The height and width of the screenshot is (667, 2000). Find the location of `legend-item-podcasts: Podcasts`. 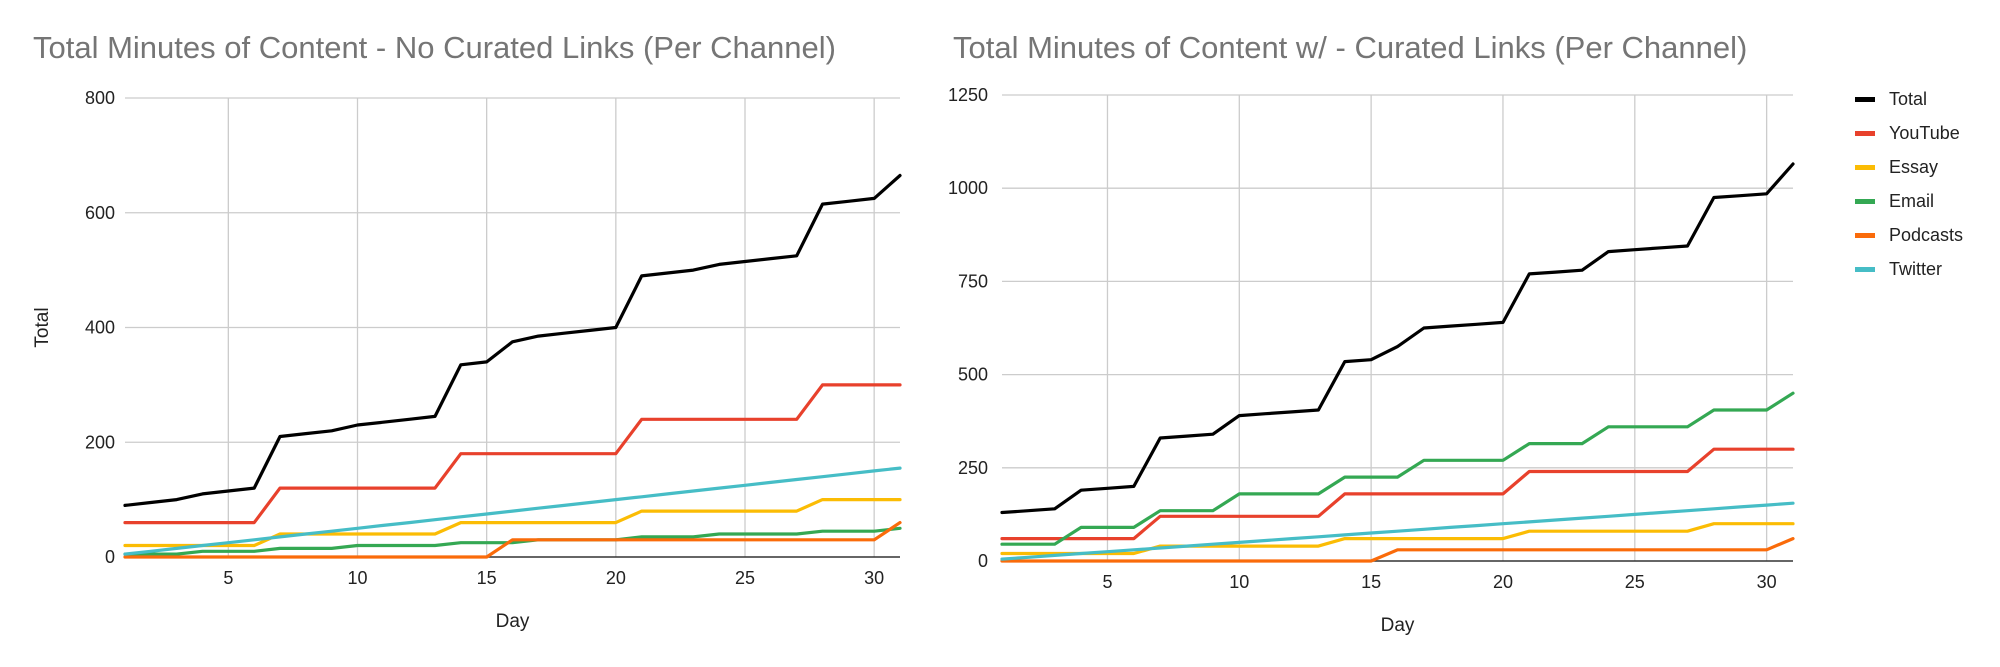

legend-item-podcasts: Podcasts is located at coordinates (1909, 235).